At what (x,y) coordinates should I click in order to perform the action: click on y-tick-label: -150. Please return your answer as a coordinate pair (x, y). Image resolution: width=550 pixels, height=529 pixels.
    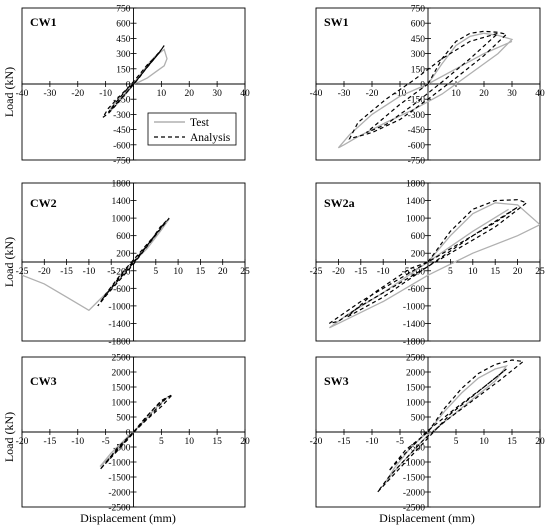
    Looking at the image, I should click on (122, 101).